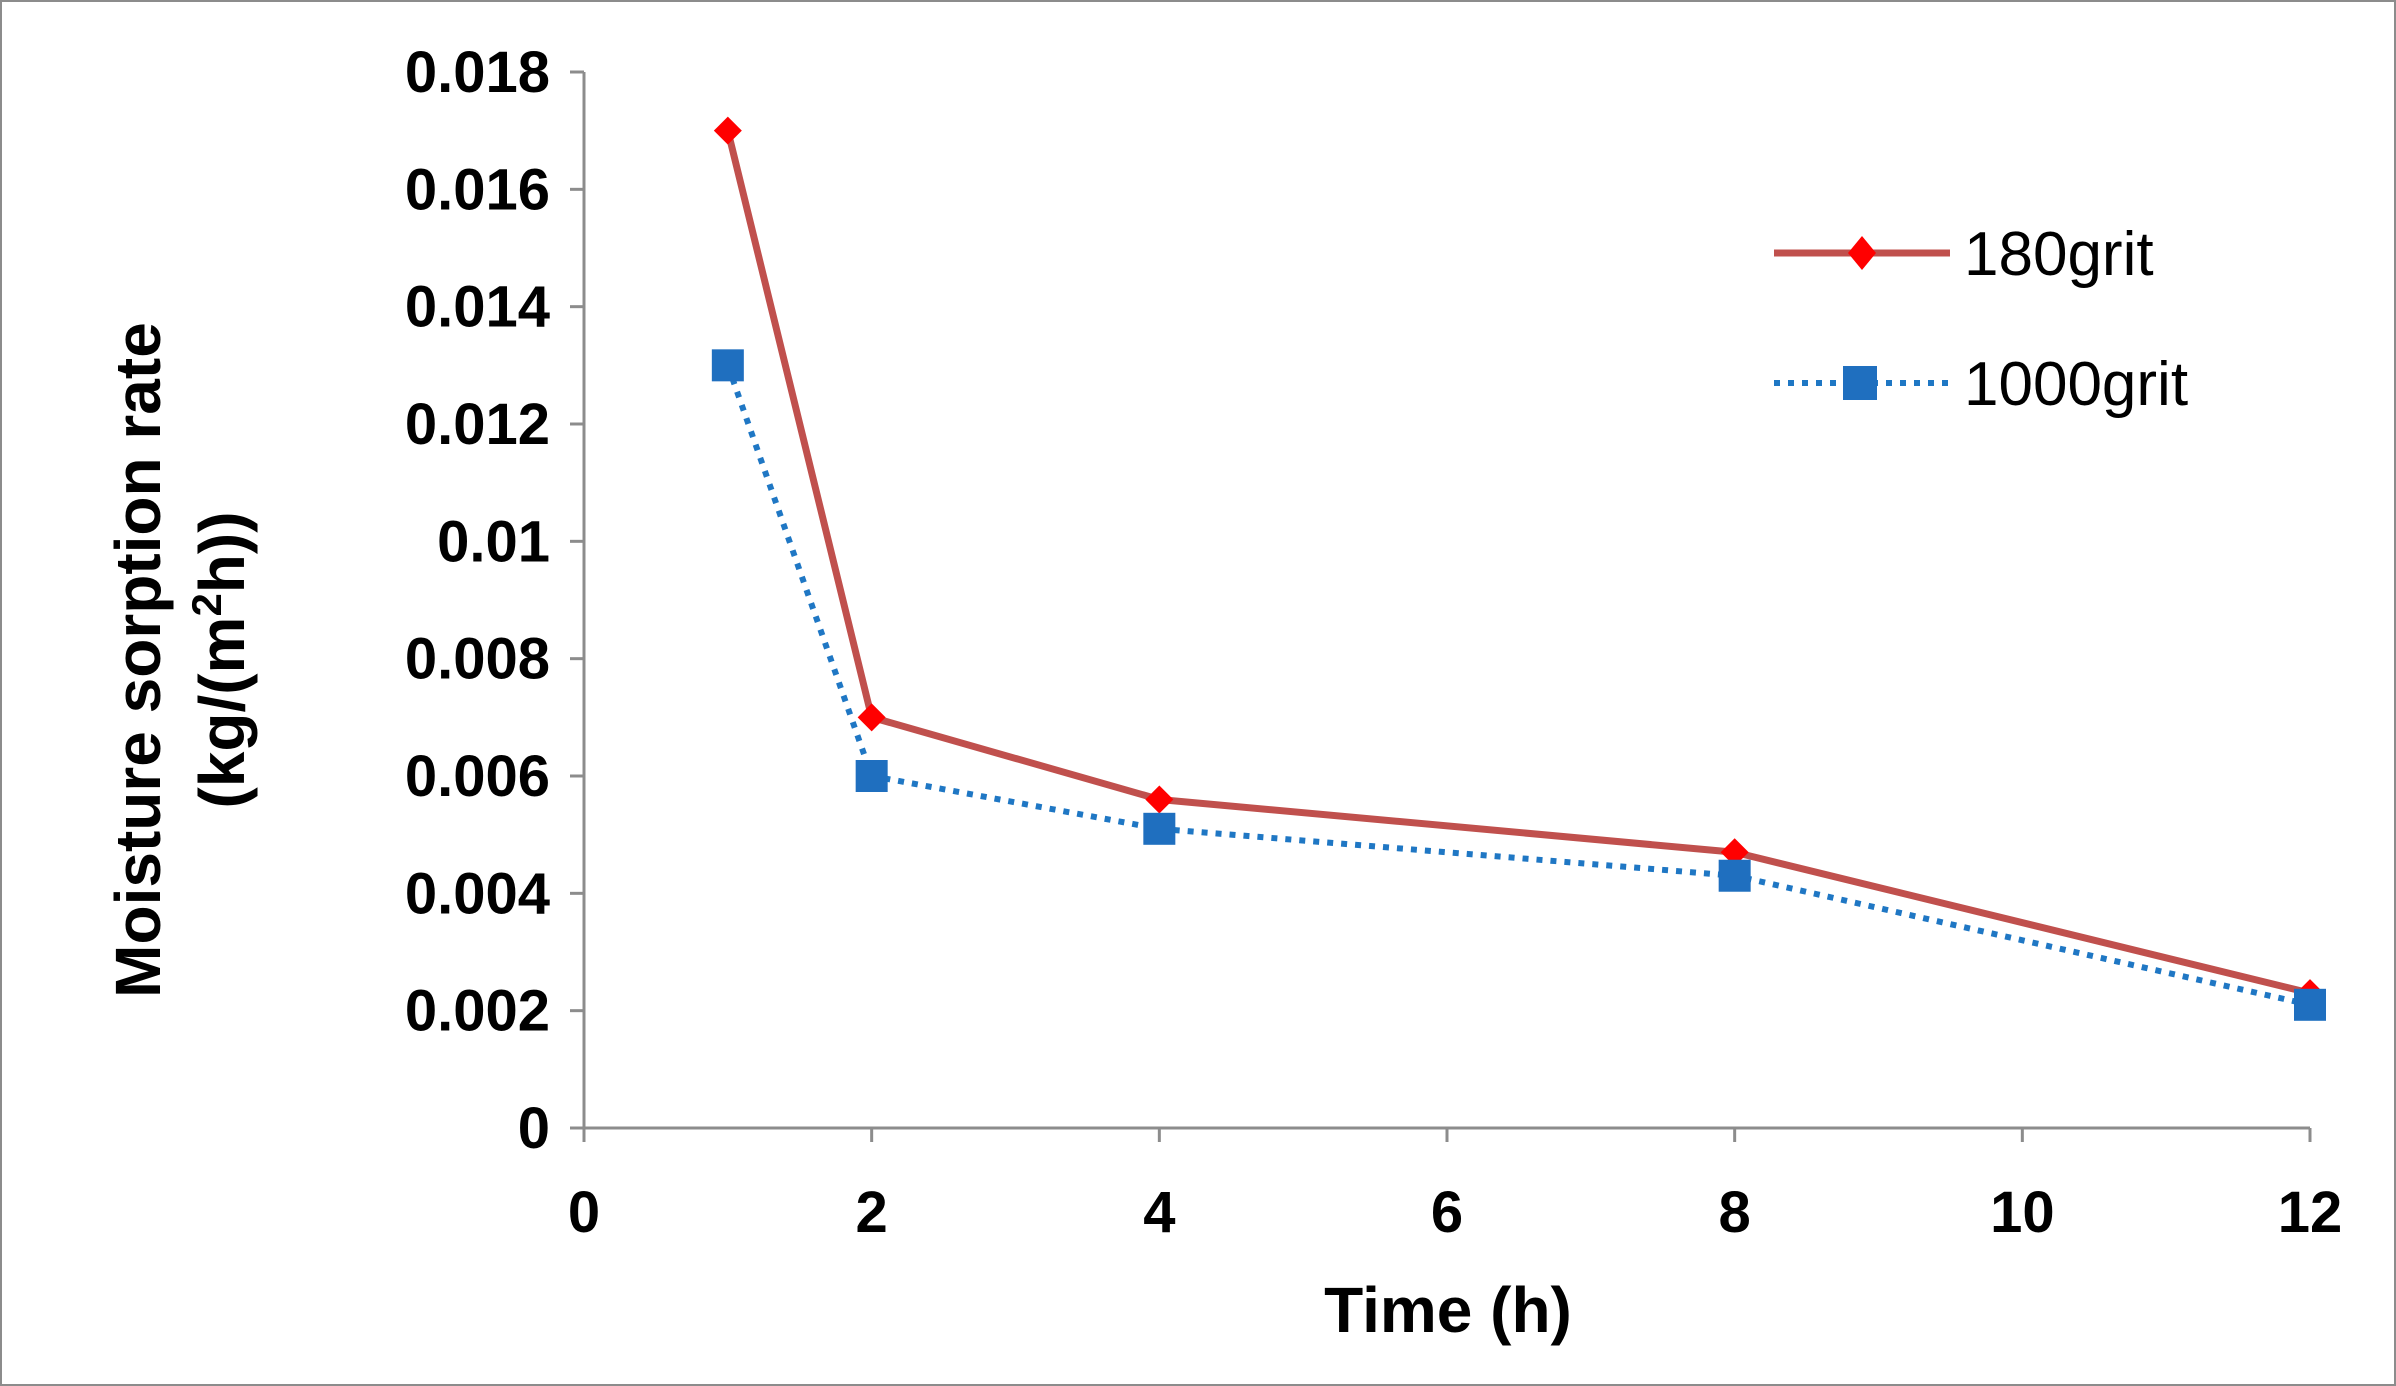  I want to click on x-tick-label: 6, so click(1447, 1212).